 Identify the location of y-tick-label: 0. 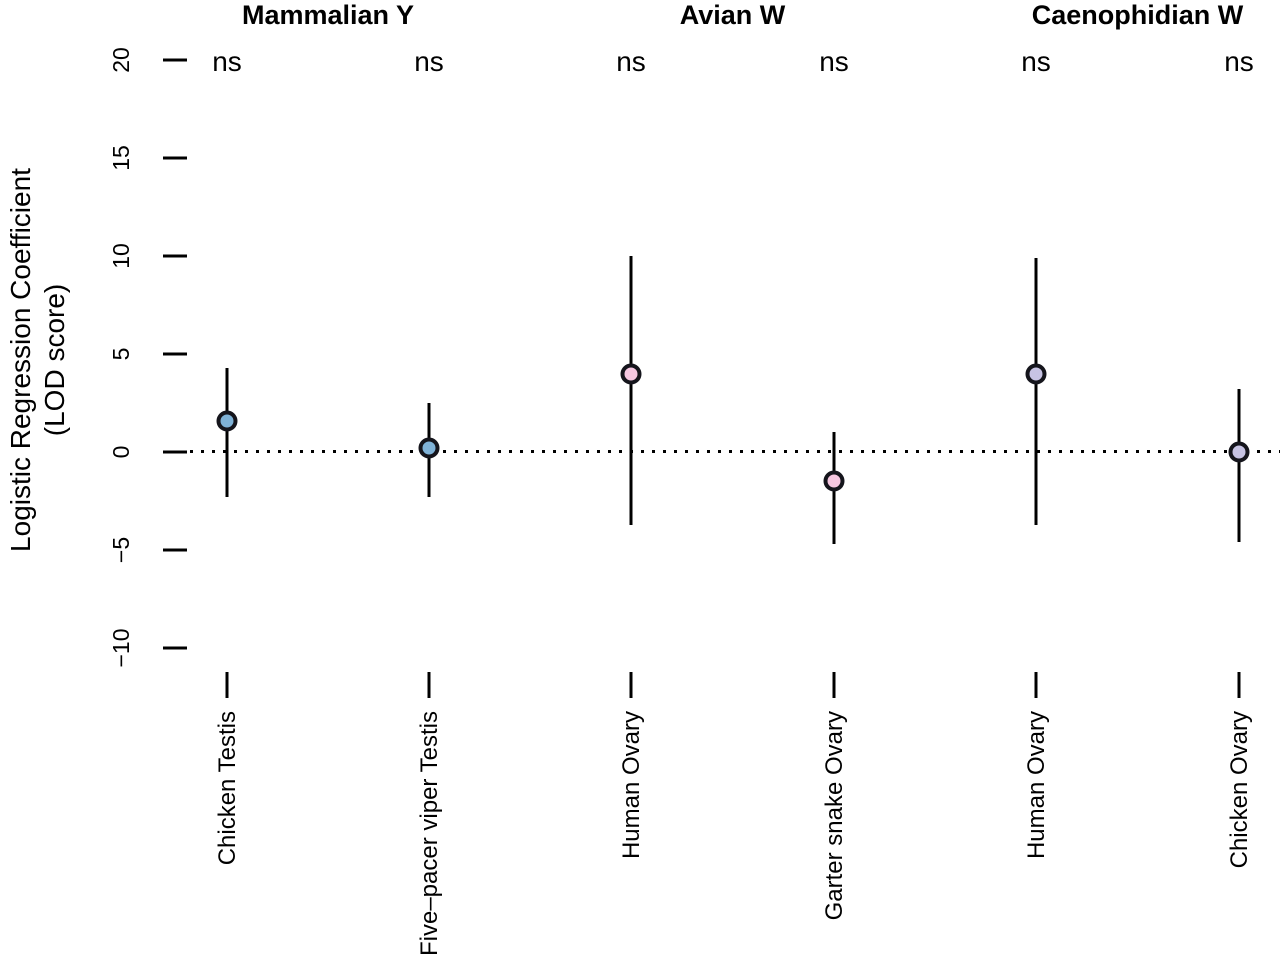
(121, 452).